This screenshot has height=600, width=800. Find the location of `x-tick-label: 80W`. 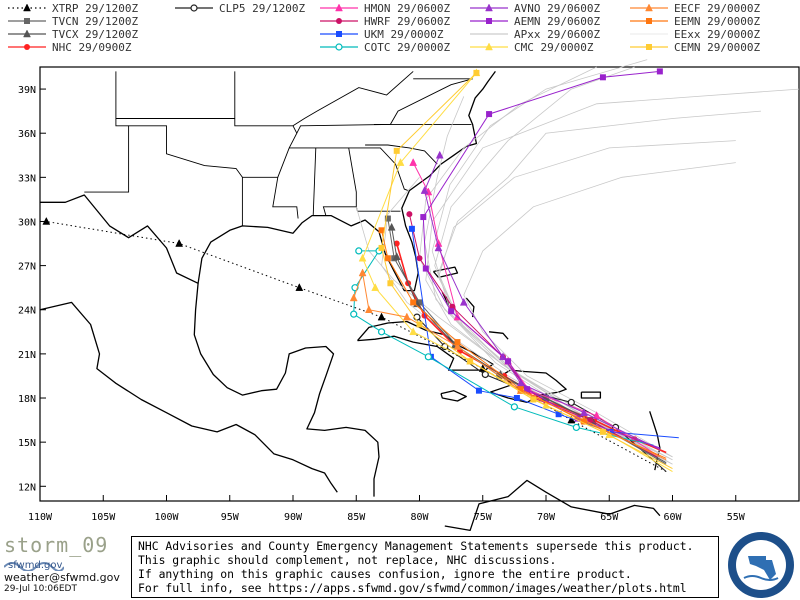

x-tick-label: 80W is located at coordinates (419, 517).